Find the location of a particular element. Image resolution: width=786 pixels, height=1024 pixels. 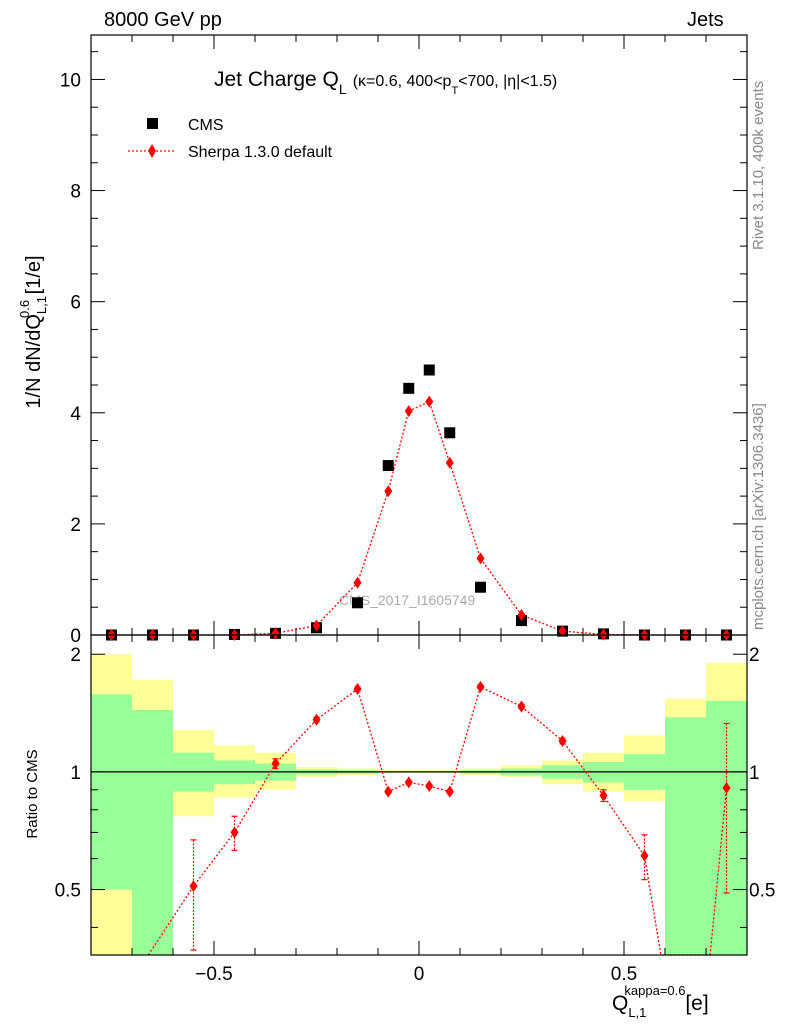

energy-label: 8000 GeV pp is located at coordinates (163, 20).